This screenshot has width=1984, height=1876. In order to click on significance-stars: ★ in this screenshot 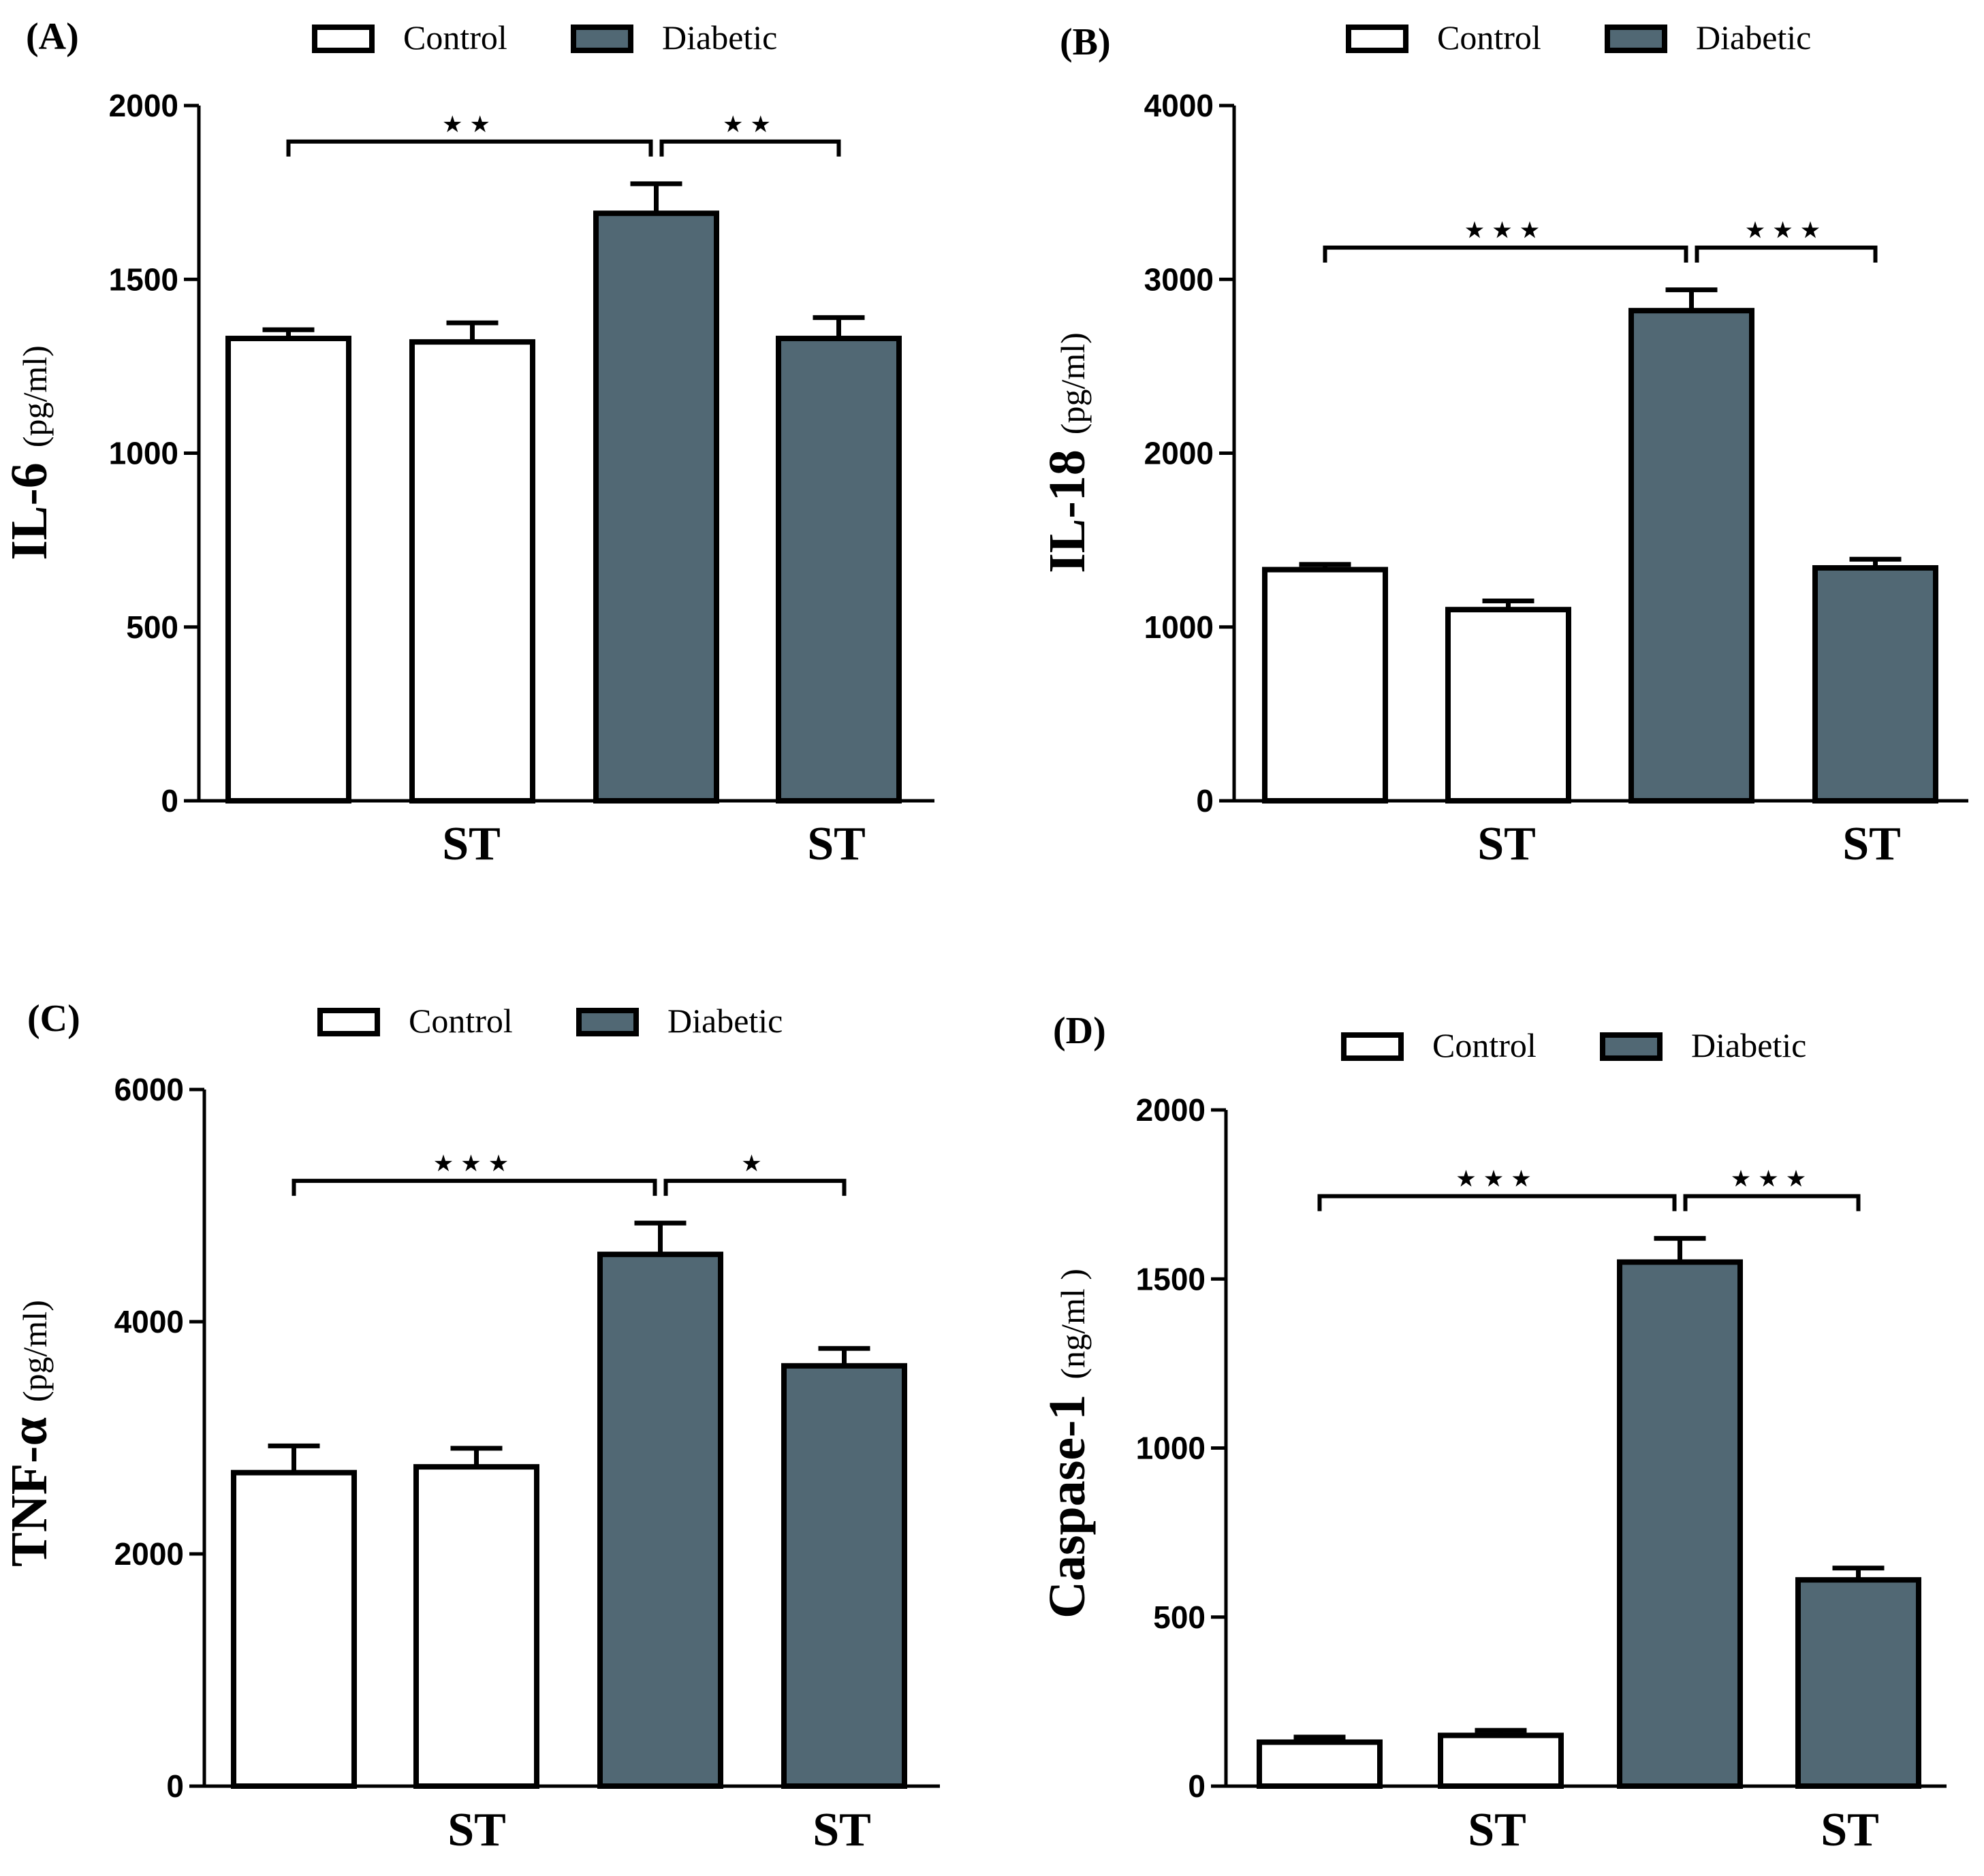, I will do `click(754, 1163)`.